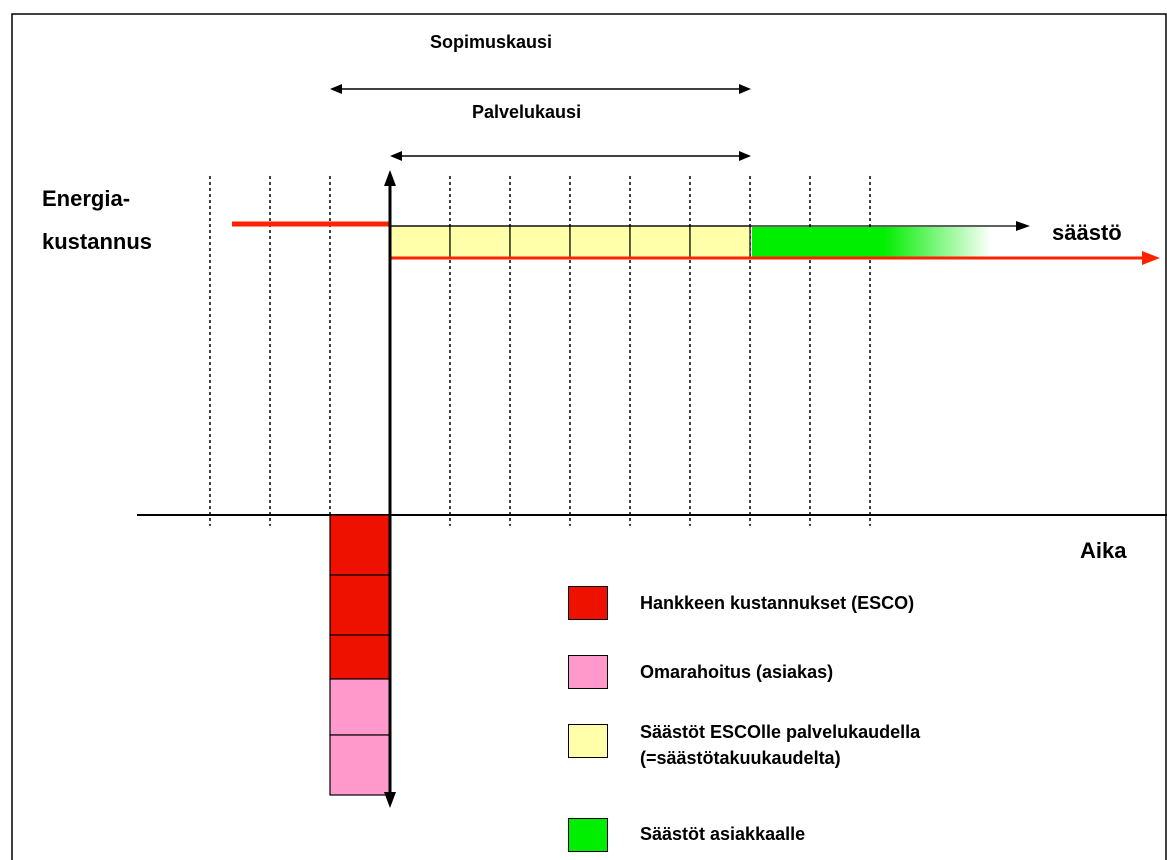  What do you see at coordinates (1087, 232) in the screenshot?
I see `savings-label: säästö` at bounding box center [1087, 232].